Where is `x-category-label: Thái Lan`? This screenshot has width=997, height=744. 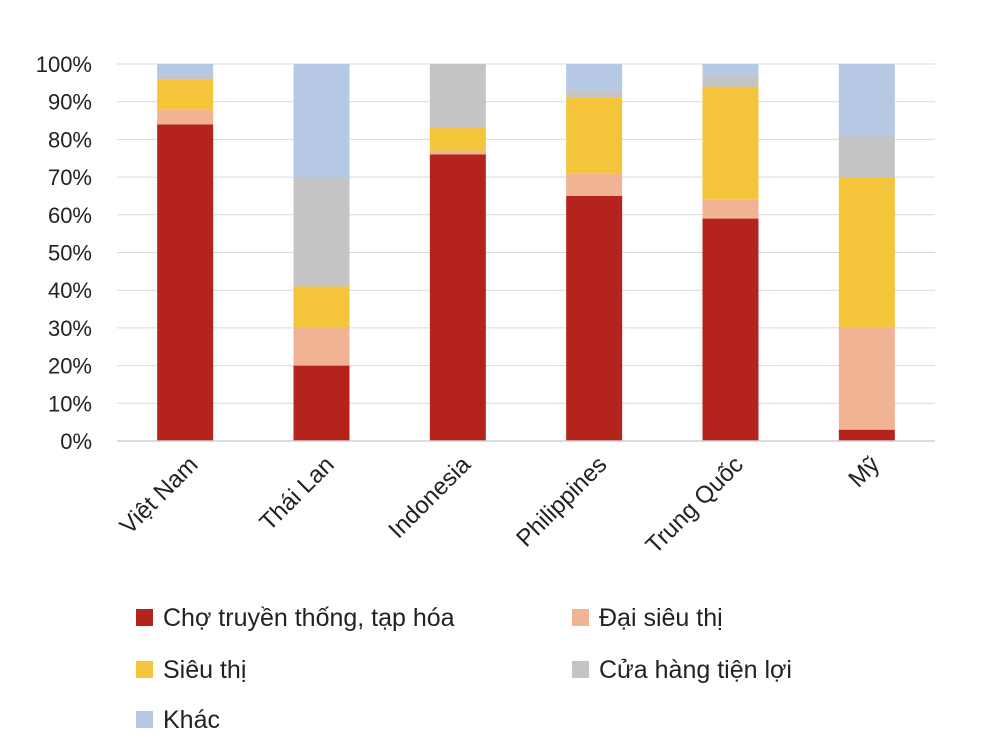 x-category-label: Thái Lan is located at coordinates (297, 493).